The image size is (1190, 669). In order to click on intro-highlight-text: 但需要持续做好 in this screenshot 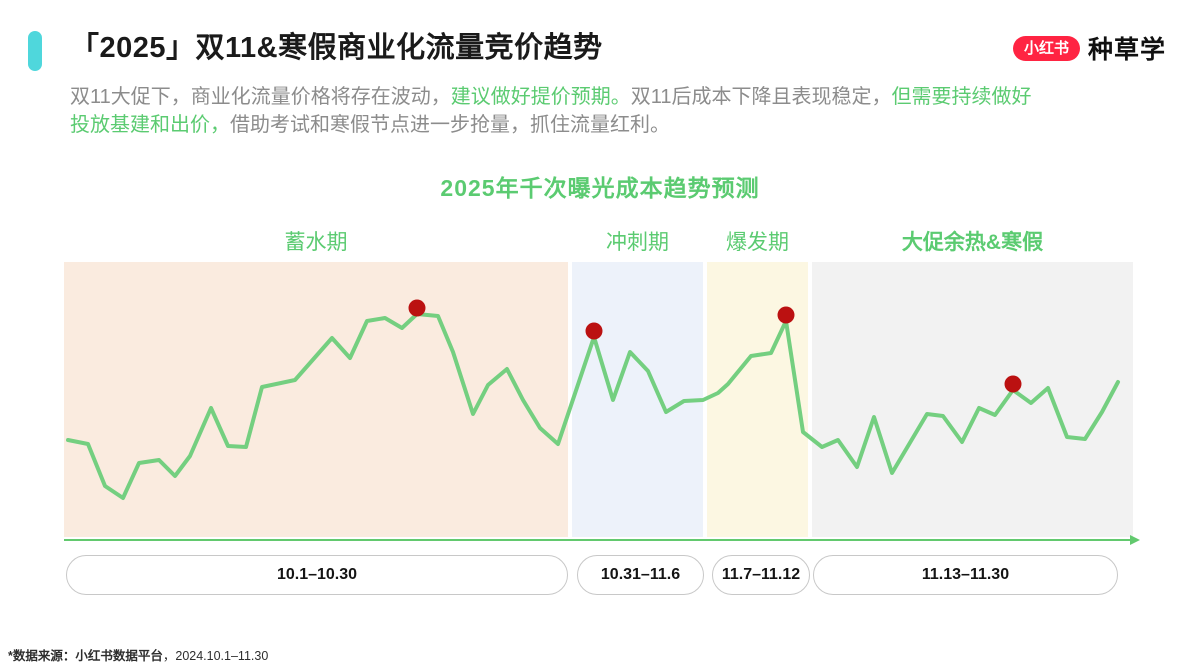, I will do `click(961, 97)`.